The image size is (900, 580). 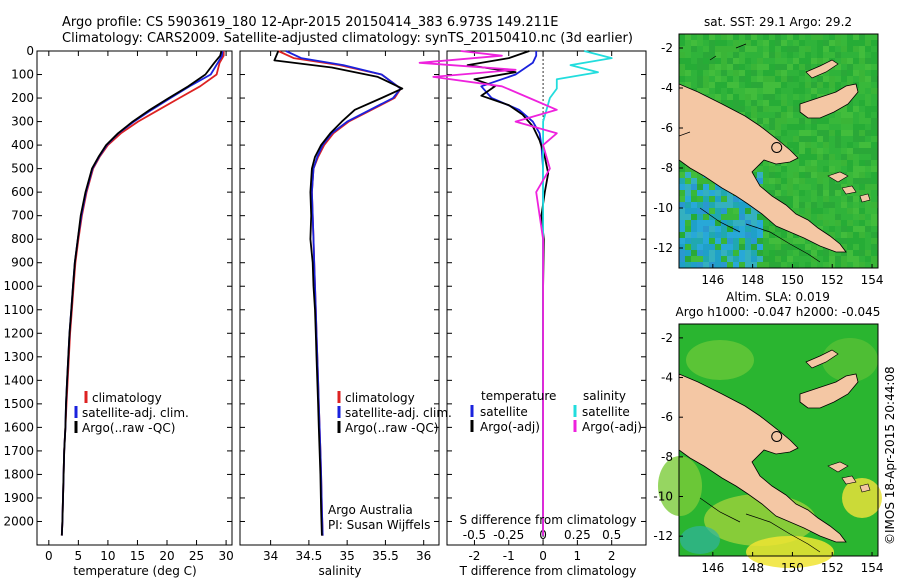 What do you see at coordinates (577, 535) in the screenshot?
I see `s-tick-label: 0.25` at bounding box center [577, 535].